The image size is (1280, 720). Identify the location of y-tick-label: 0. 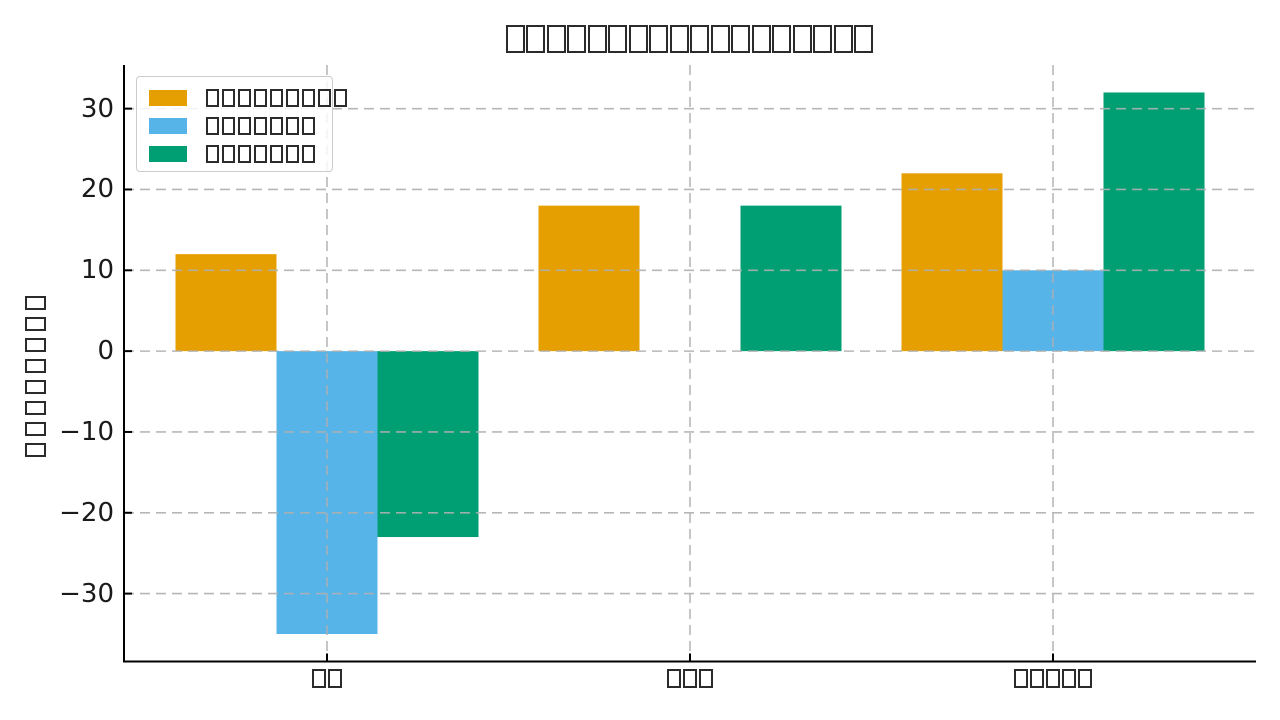
(105, 351).